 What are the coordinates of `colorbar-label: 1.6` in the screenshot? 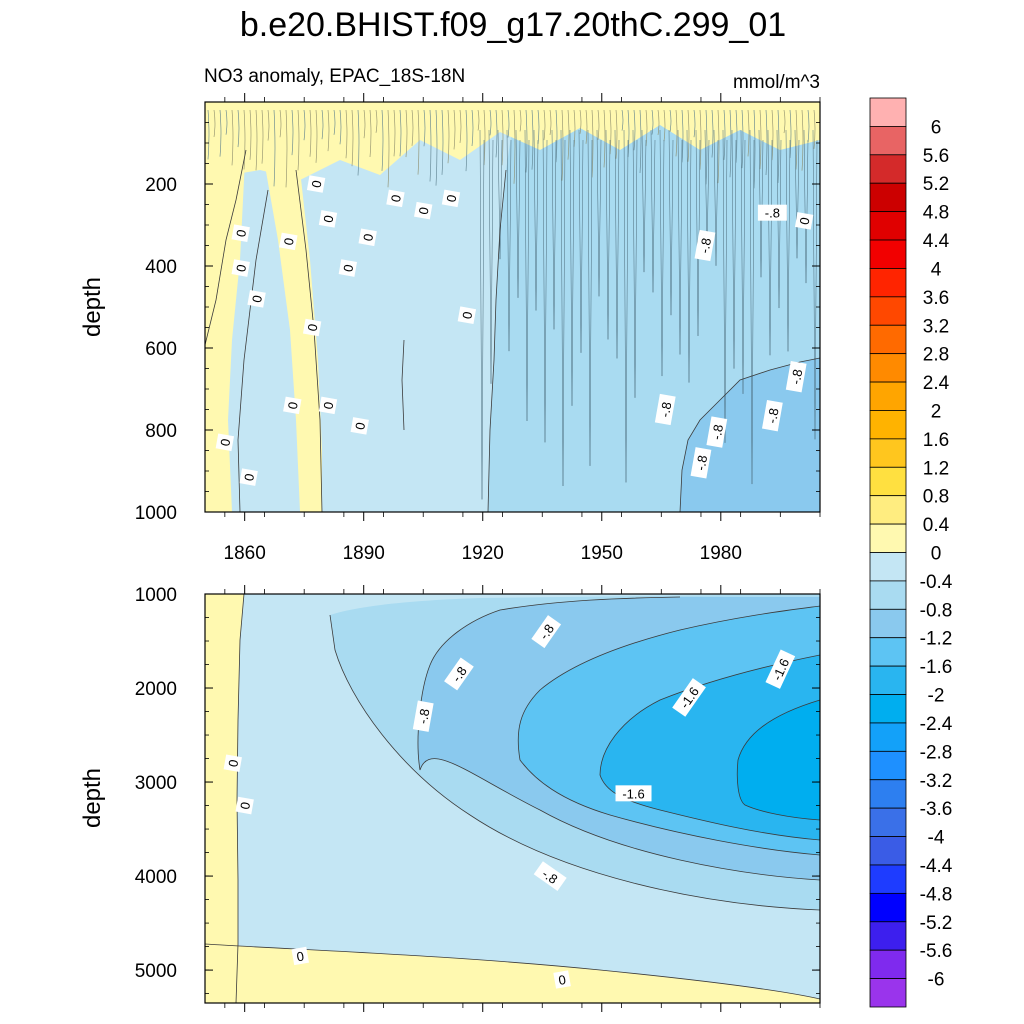 It's located at (936, 440).